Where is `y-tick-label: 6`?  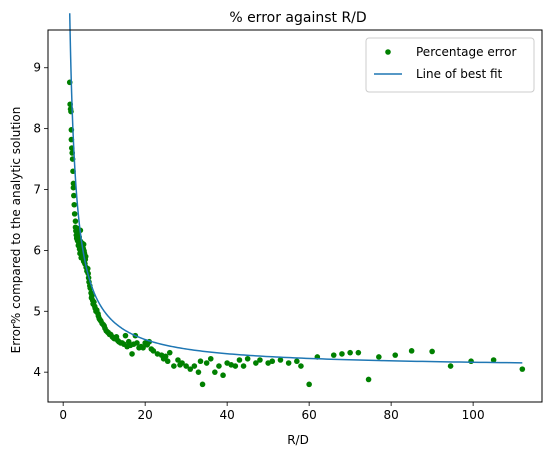 y-tick-label: 6 is located at coordinates (37, 250).